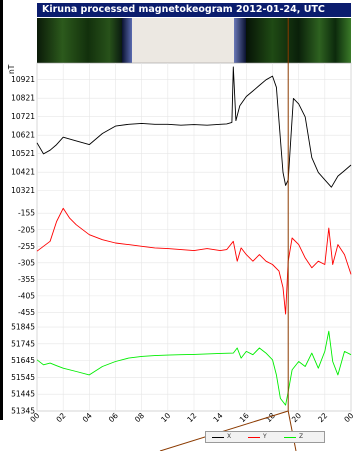 This screenshot has height=451, width=355. What do you see at coordinates (290, 437) in the screenshot?
I see `legend-swatch-z` at bounding box center [290, 437].